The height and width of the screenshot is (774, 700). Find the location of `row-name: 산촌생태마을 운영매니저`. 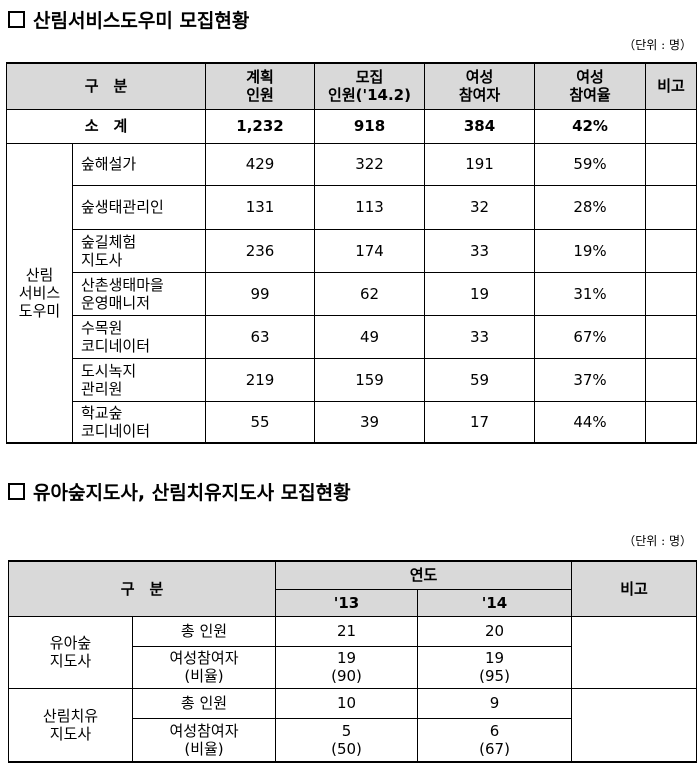

row-name: 산촌생태마을 운영매니저 is located at coordinates (139, 293).